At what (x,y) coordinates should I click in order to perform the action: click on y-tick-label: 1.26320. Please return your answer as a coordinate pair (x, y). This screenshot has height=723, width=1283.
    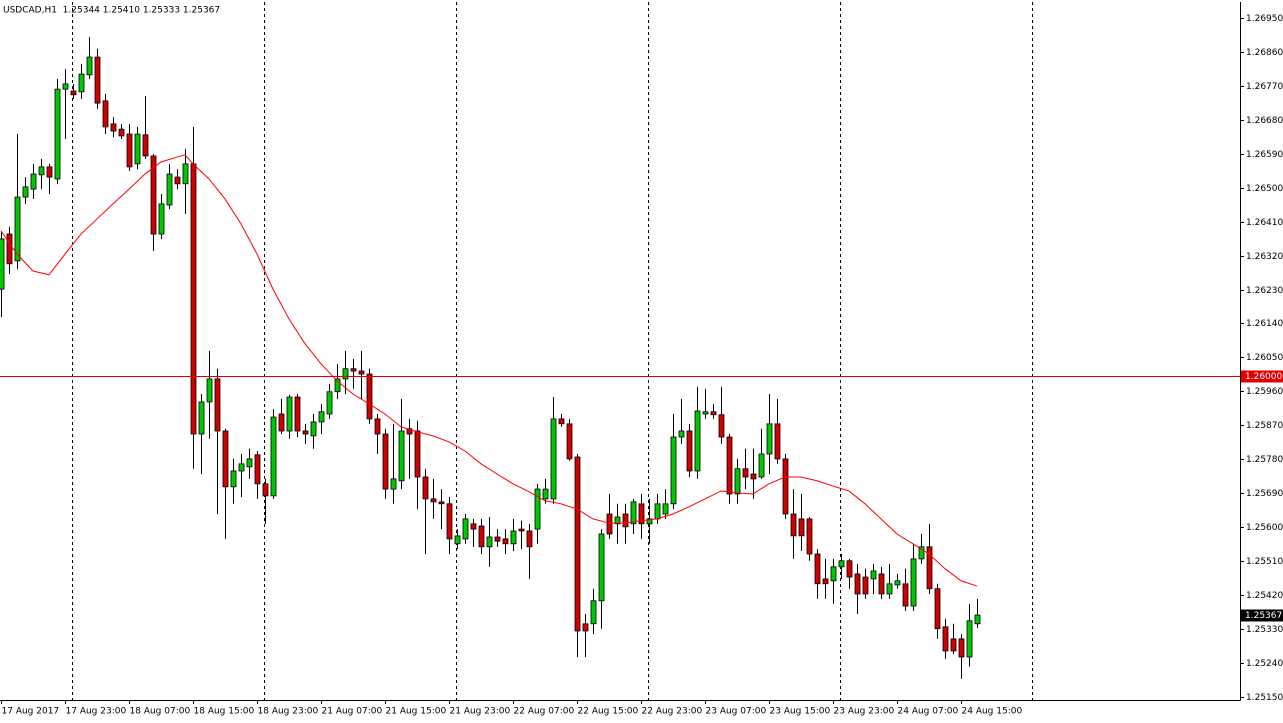
    Looking at the image, I should click on (1264, 257).